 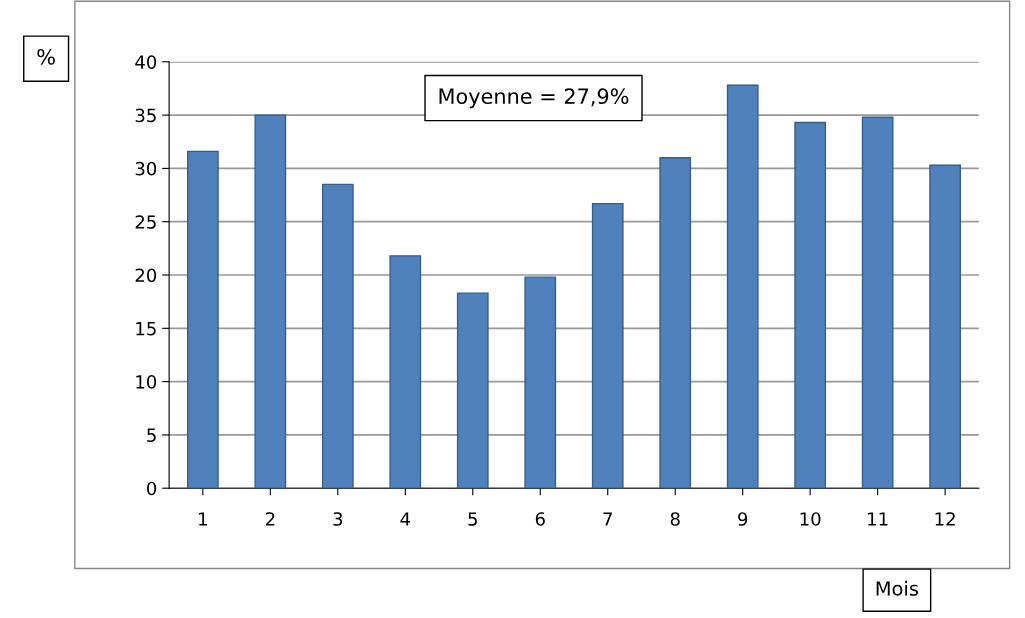 I want to click on x-tick-label: 9, so click(x=743, y=519).